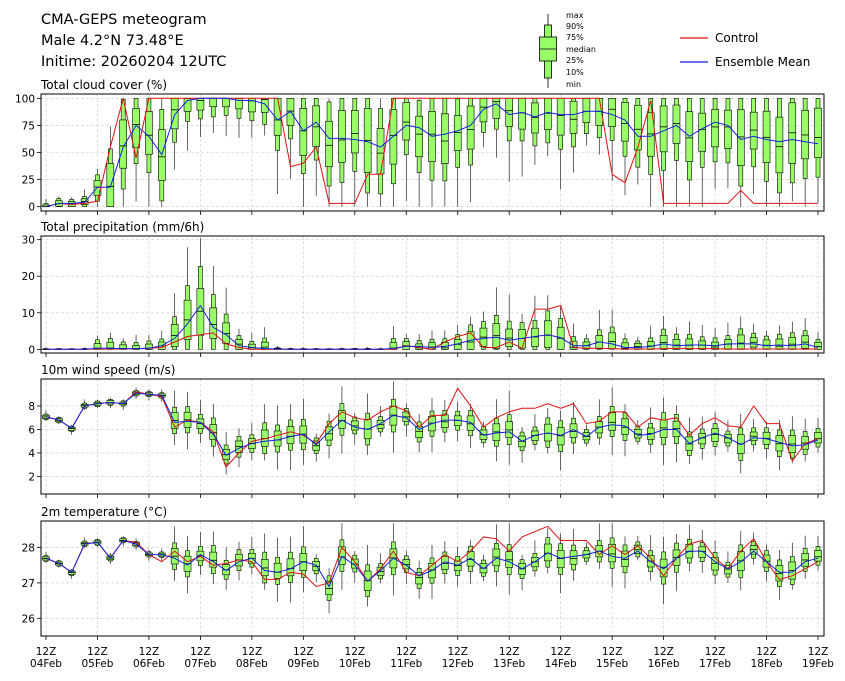  What do you see at coordinates (581, 49) in the screenshot?
I see `key-label-median: median` at bounding box center [581, 49].